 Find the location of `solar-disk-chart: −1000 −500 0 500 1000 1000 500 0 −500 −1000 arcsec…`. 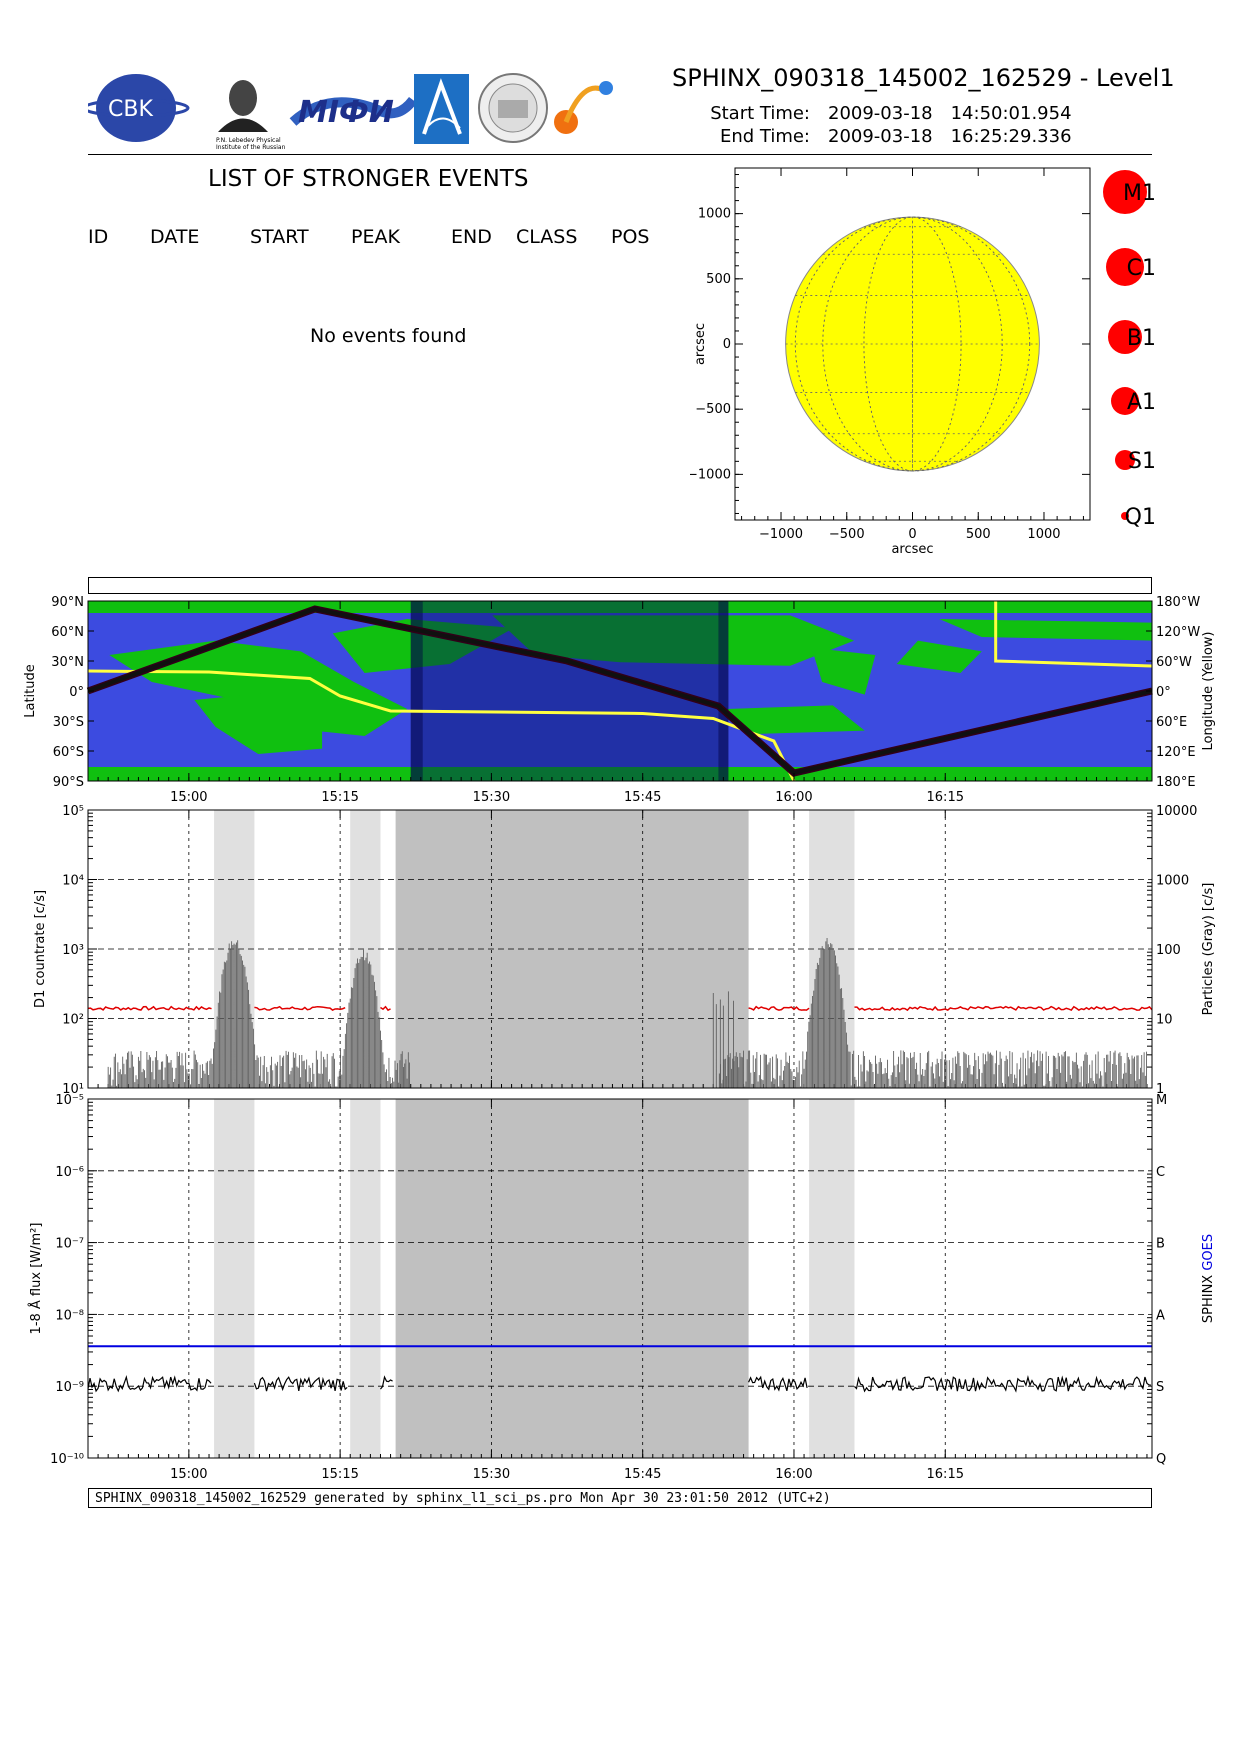

solar-disk-chart: −1000 −500 0 500 1000 1000 500 0 −500 −1000 arcsec… is located at coordinates (923, 362).